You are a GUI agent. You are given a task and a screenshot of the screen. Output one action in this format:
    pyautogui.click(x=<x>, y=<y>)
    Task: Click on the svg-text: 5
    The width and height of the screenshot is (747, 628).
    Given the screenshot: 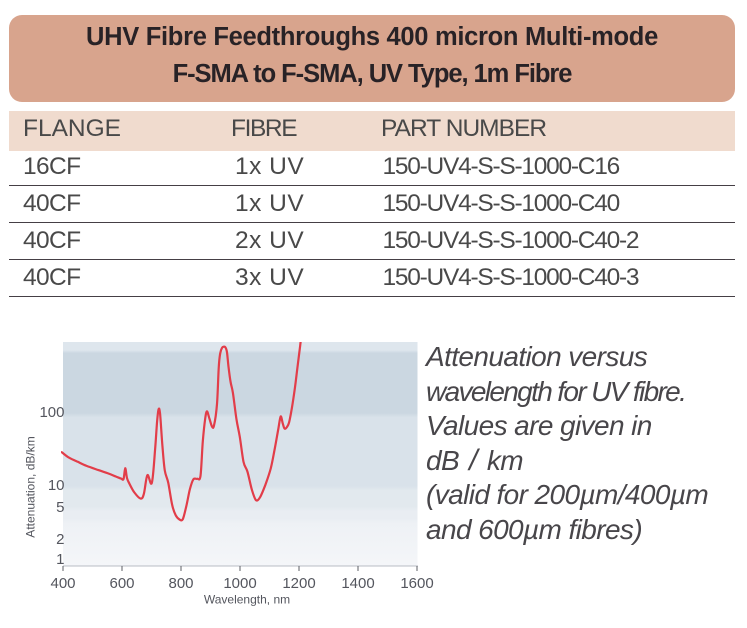 What is the action you would take?
    pyautogui.click(x=60, y=507)
    